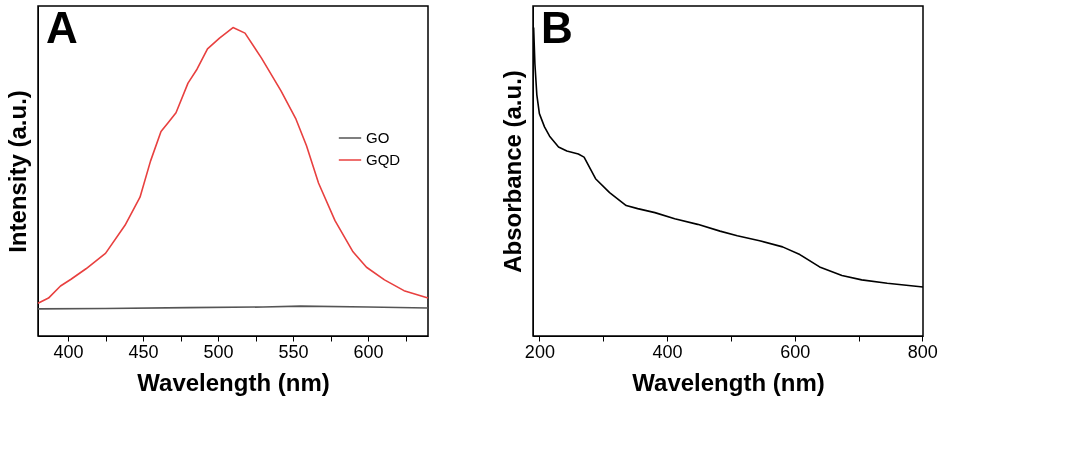 Image resolution: width=1074 pixels, height=470 pixels. Describe the element at coordinates (293, 351) in the screenshot. I see `x-tick-label: 550` at that location.